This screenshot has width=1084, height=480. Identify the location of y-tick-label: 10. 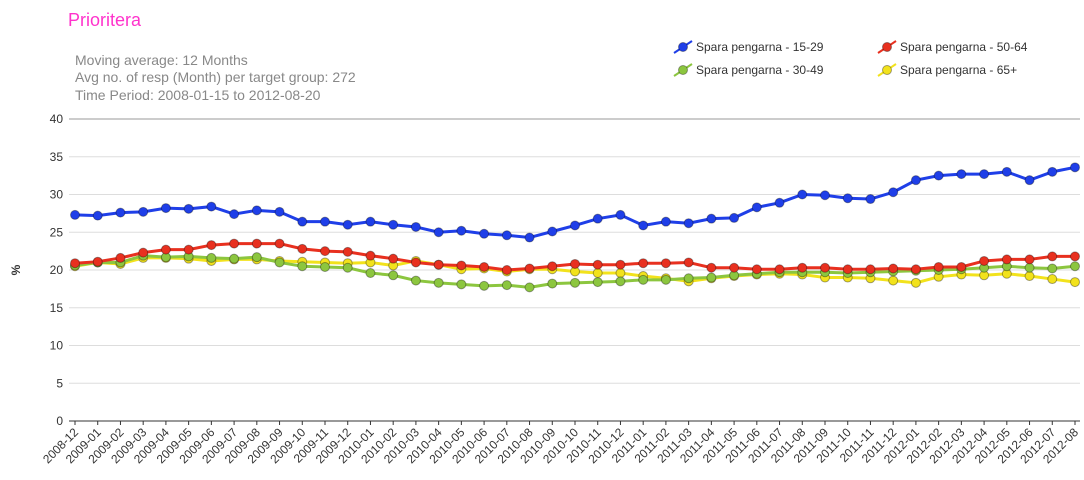
(57, 346).